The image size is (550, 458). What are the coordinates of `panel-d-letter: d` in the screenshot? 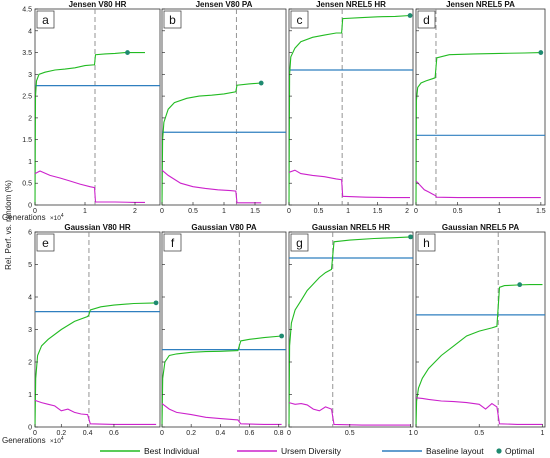 It's located at (426, 20).